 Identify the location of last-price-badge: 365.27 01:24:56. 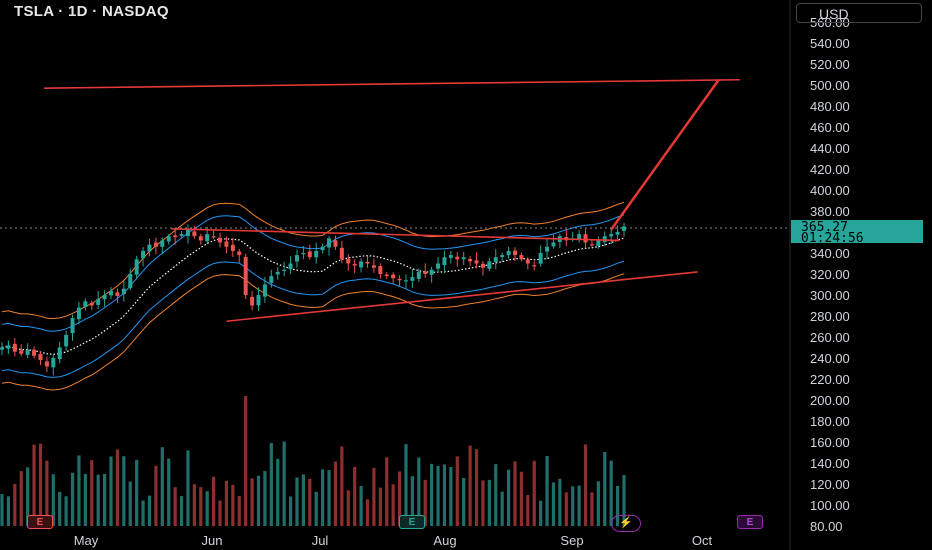
(857, 233).